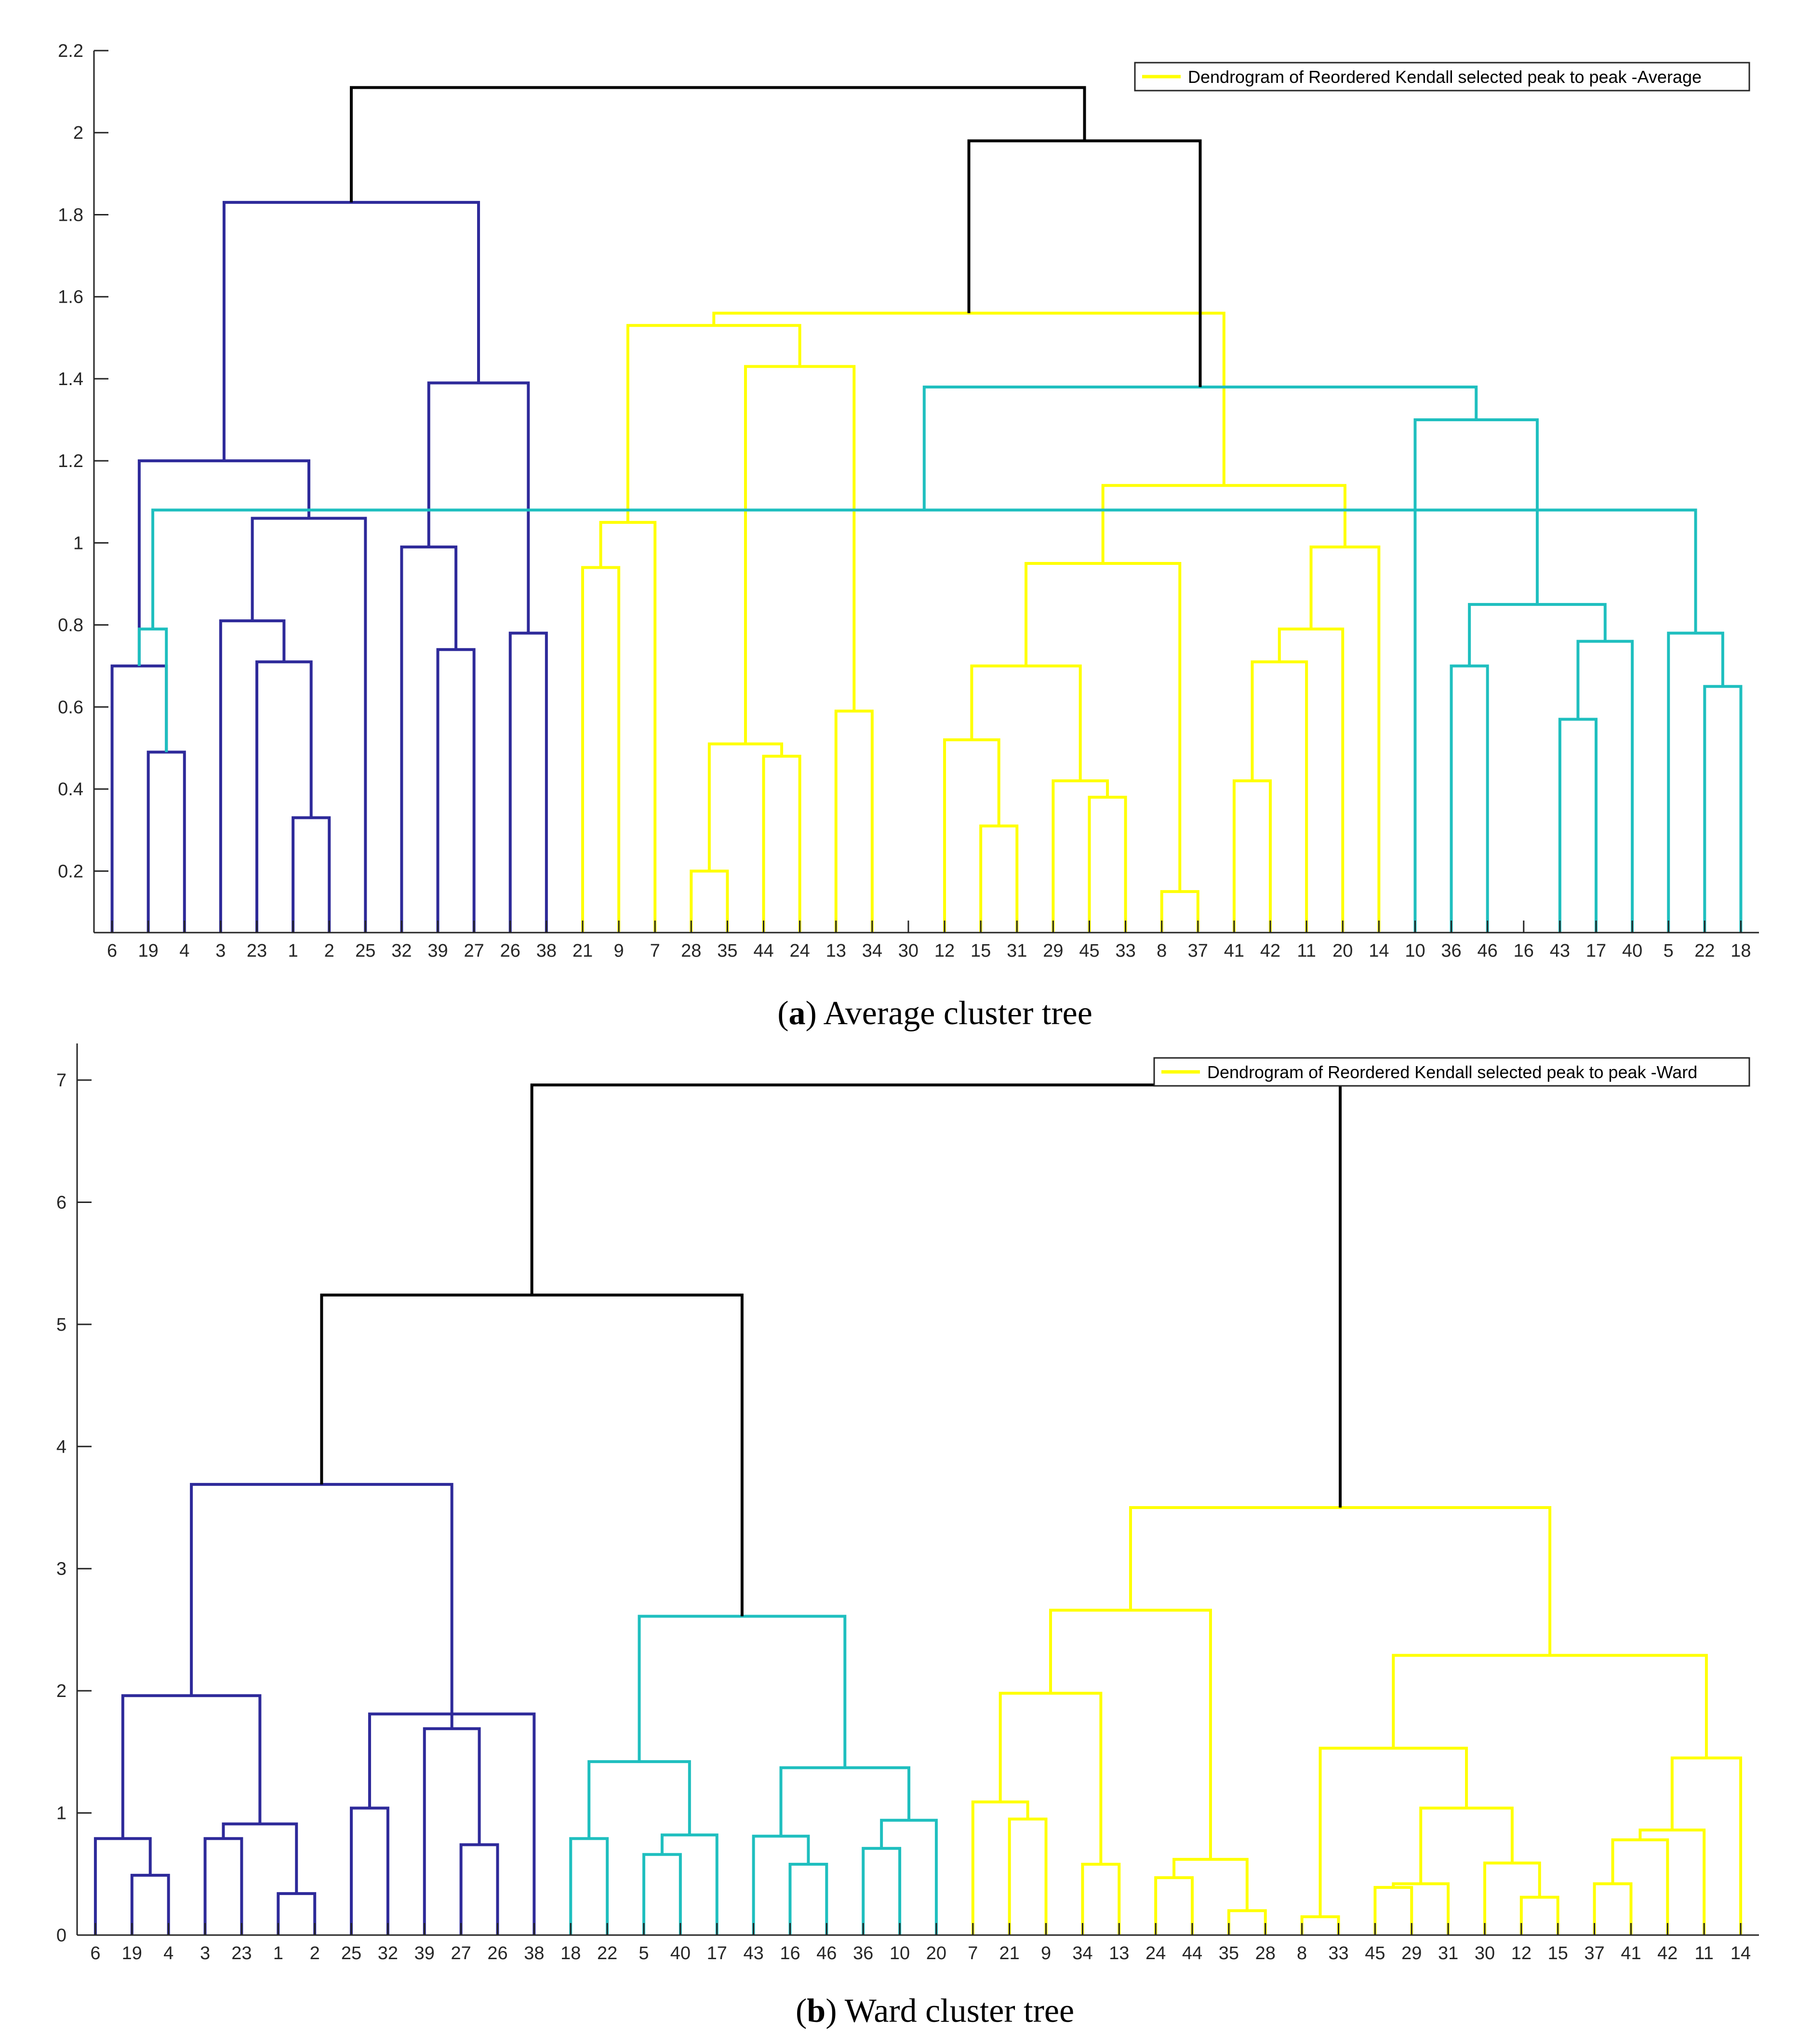 The width and height of the screenshot is (1811, 2044). What do you see at coordinates (1485, 1954) in the screenshot?
I see `leaf-label: 30` at bounding box center [1485, 1954].